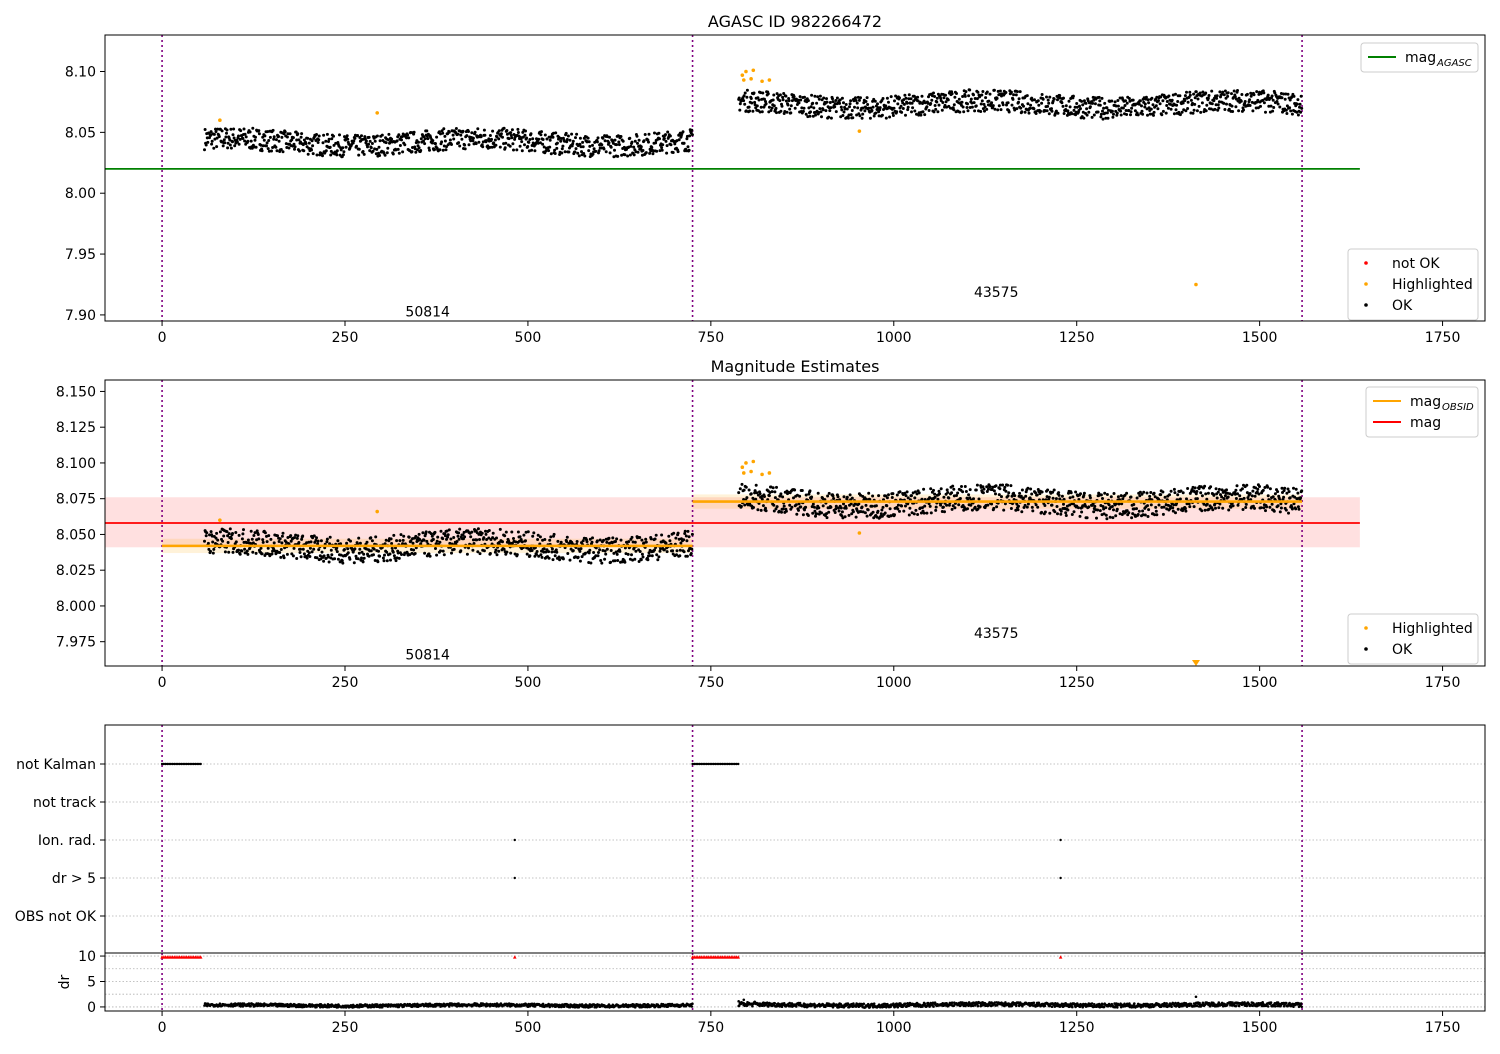 The image size is (1500, 1054). What do you see at coordinates (710, 338) in the screenshot?
I see `x-tick-label: 750` at bounding box center [710, 338].